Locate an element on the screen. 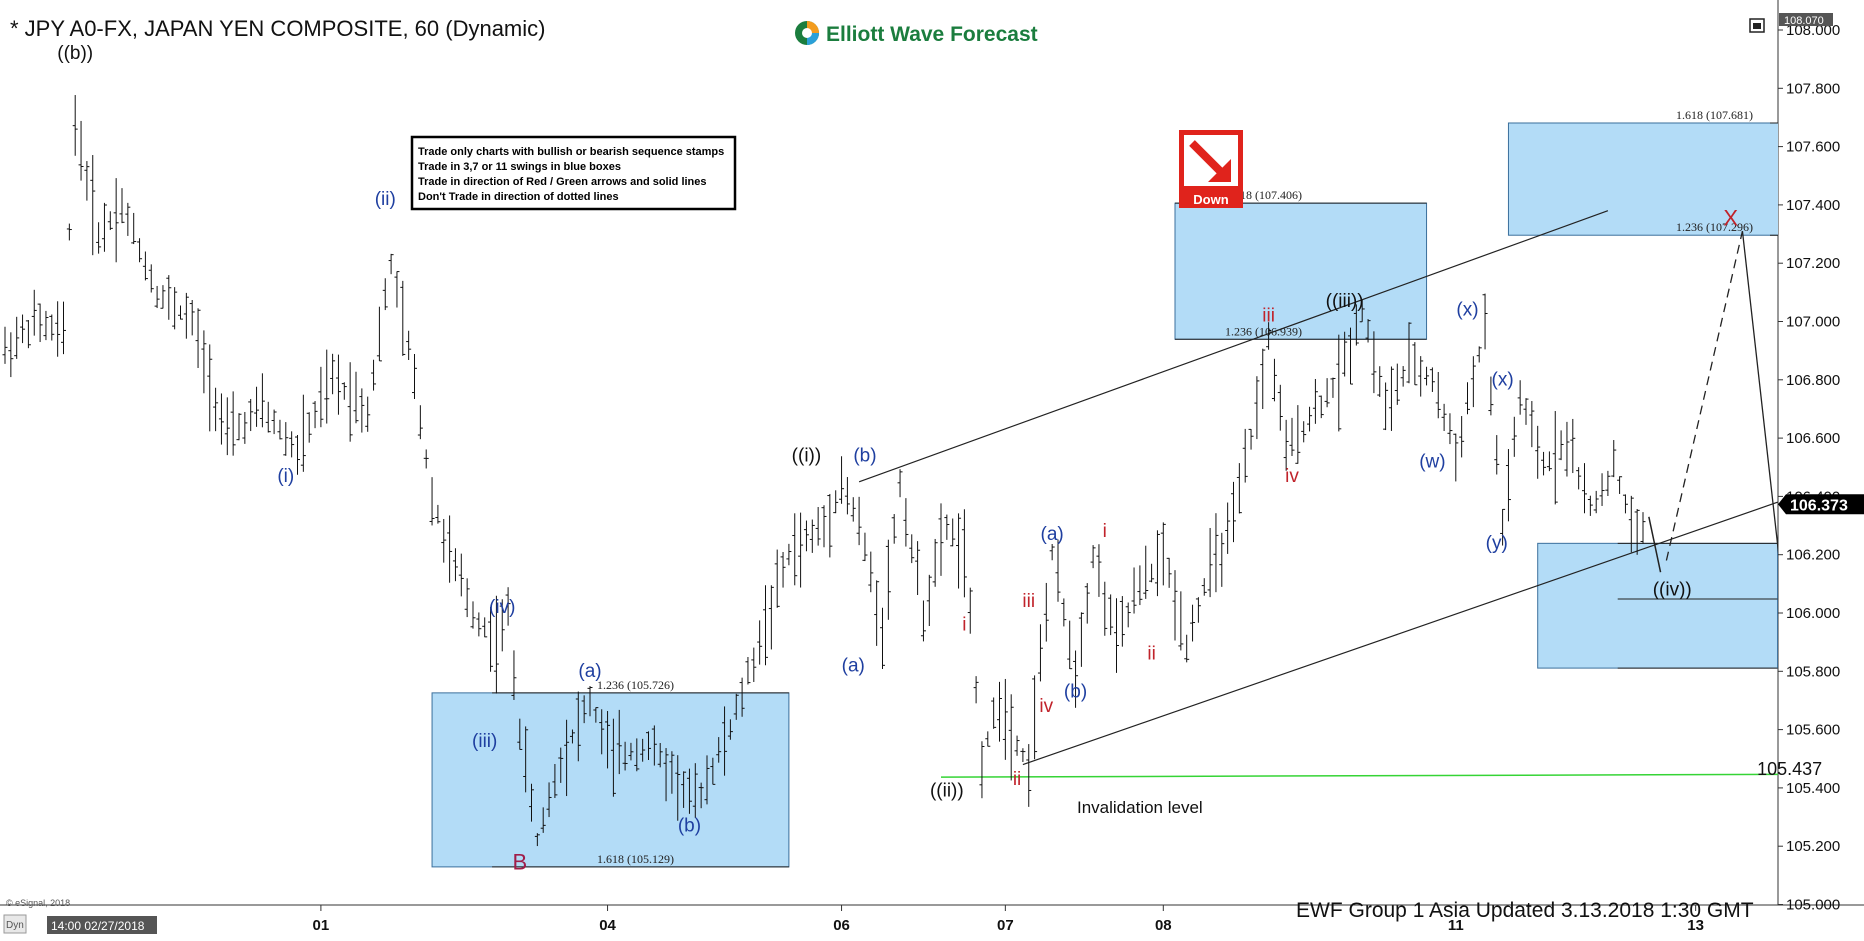 The height and width of the screenshot is (941, 1864). brand-logo-icon is located at coordinates (807, 33).